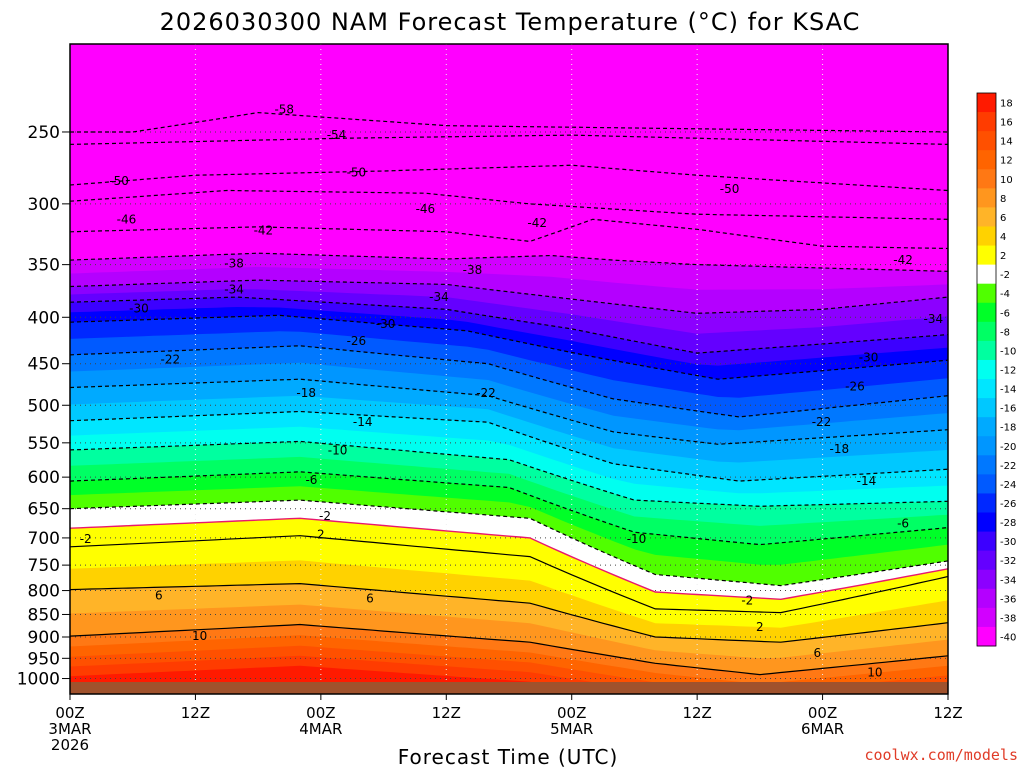  I want to click on y-tick-label: 800, so click(44, 592).